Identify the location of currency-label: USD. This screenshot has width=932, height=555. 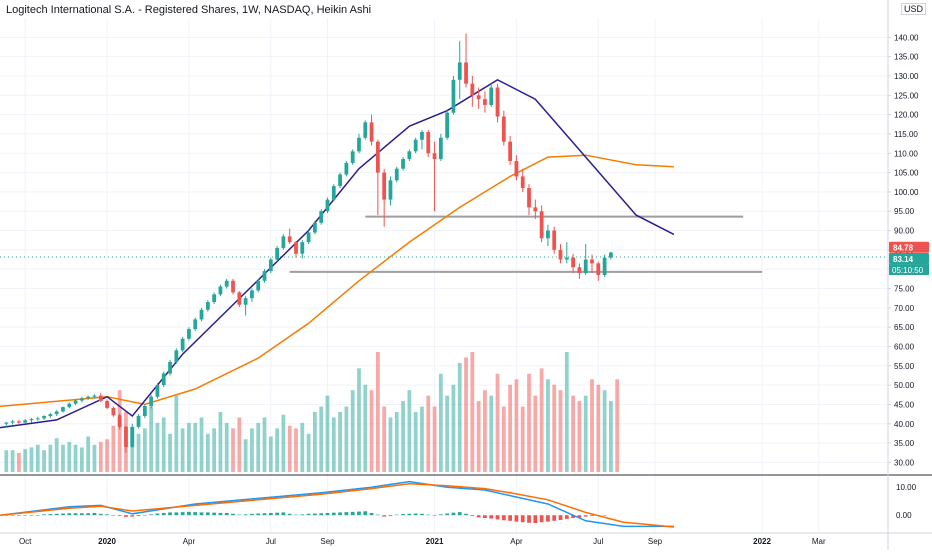
(913, 9).